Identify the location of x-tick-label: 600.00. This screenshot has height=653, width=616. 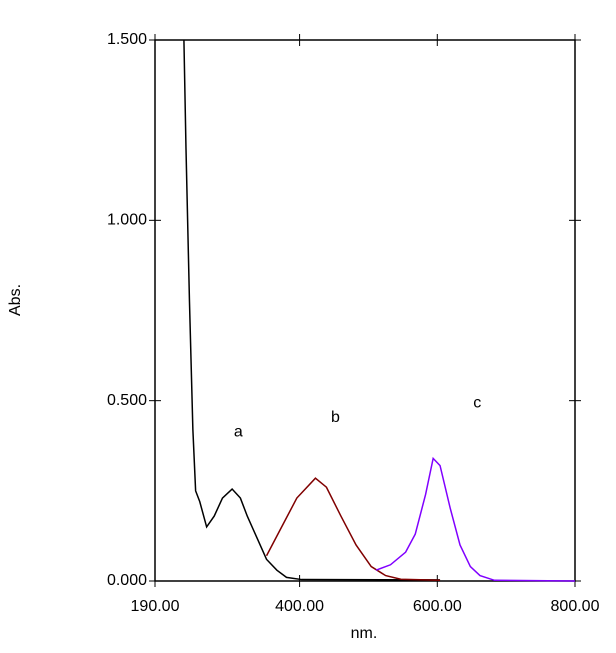
(437, 606).